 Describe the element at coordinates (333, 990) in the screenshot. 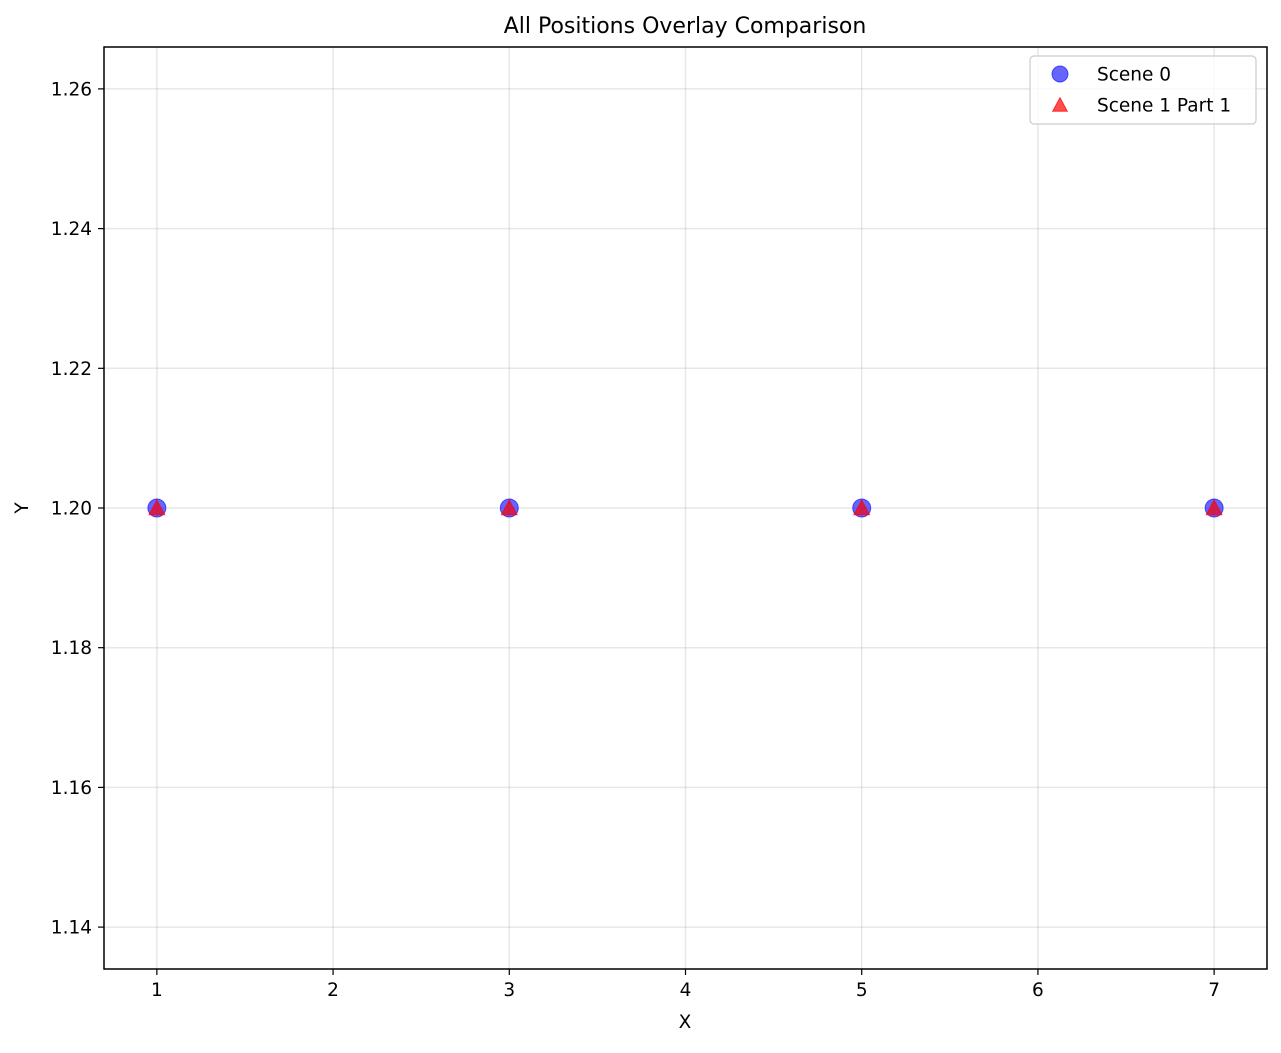

I see `x-tick-label: 2` at that location.